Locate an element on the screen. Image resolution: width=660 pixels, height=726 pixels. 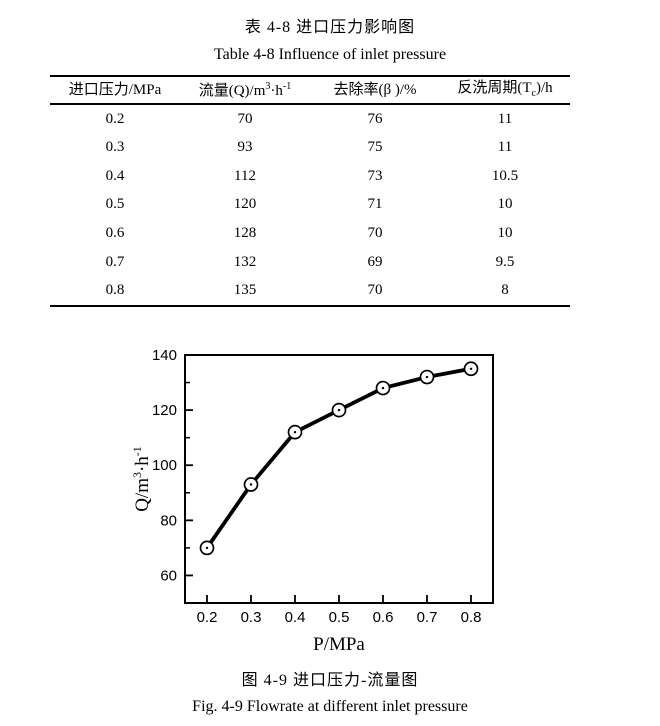
table-row: 0.2 70 76 11 is located at coordinates (310, 119).